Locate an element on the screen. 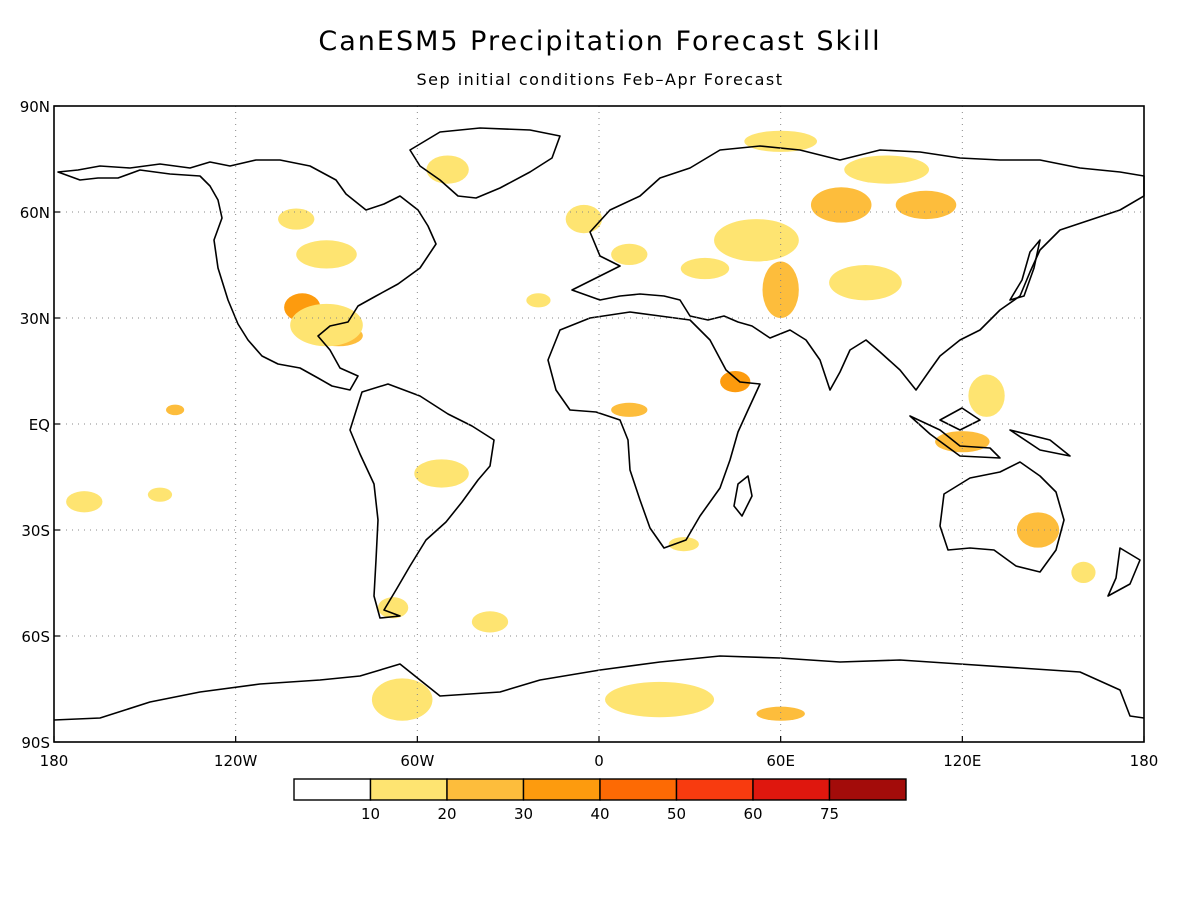 Image resolution: width=1200 pixels, height=900 pixels. lat-tick-label: 60N is located at coordinates (35, 213).